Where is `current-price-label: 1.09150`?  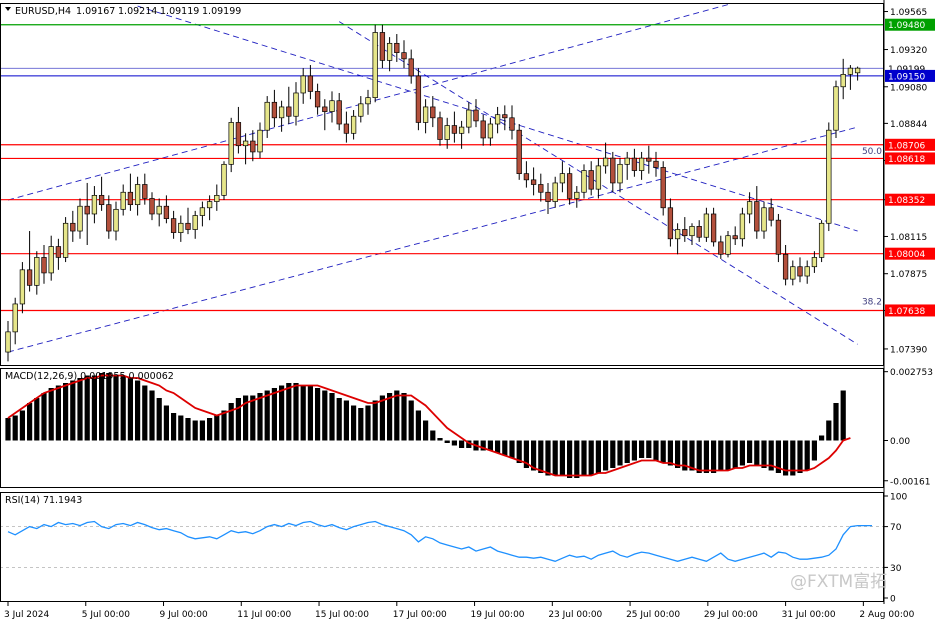
current-price-label: 1.09150 is located at coordinates (906, 77).